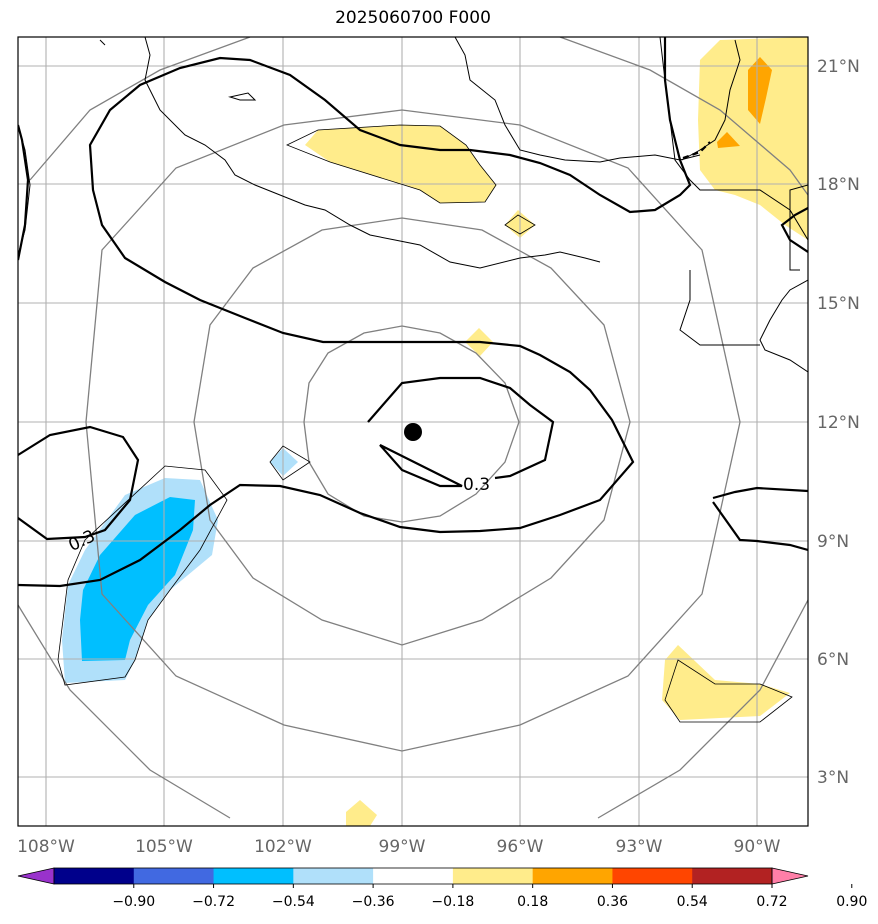  What do you see at coordinates (728, 691) in the screenshot?
I see `outline-southeast` at bounding box center [728, 691].